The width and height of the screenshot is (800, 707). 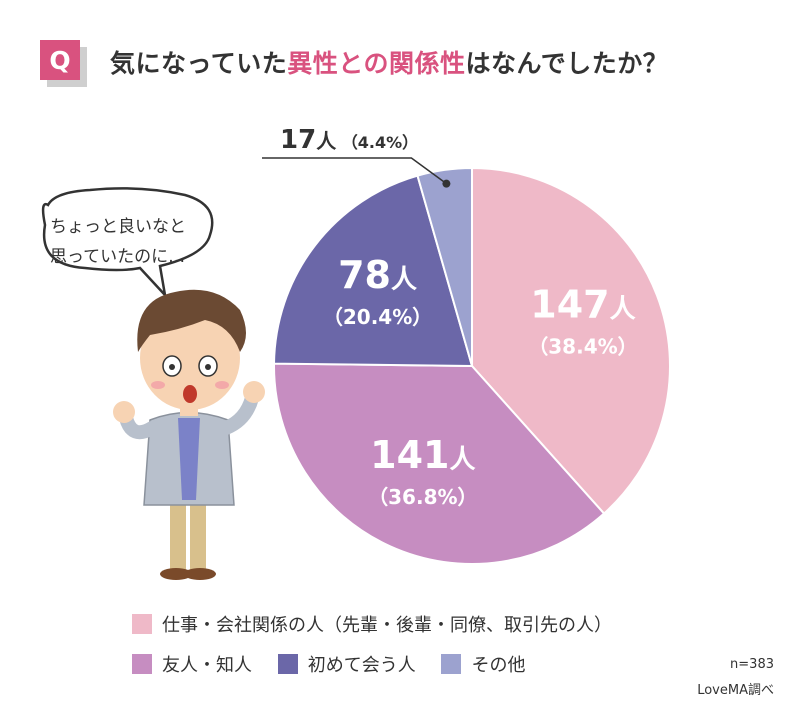 I want to click on pie-slice-friend, so click(x=439, y=463).